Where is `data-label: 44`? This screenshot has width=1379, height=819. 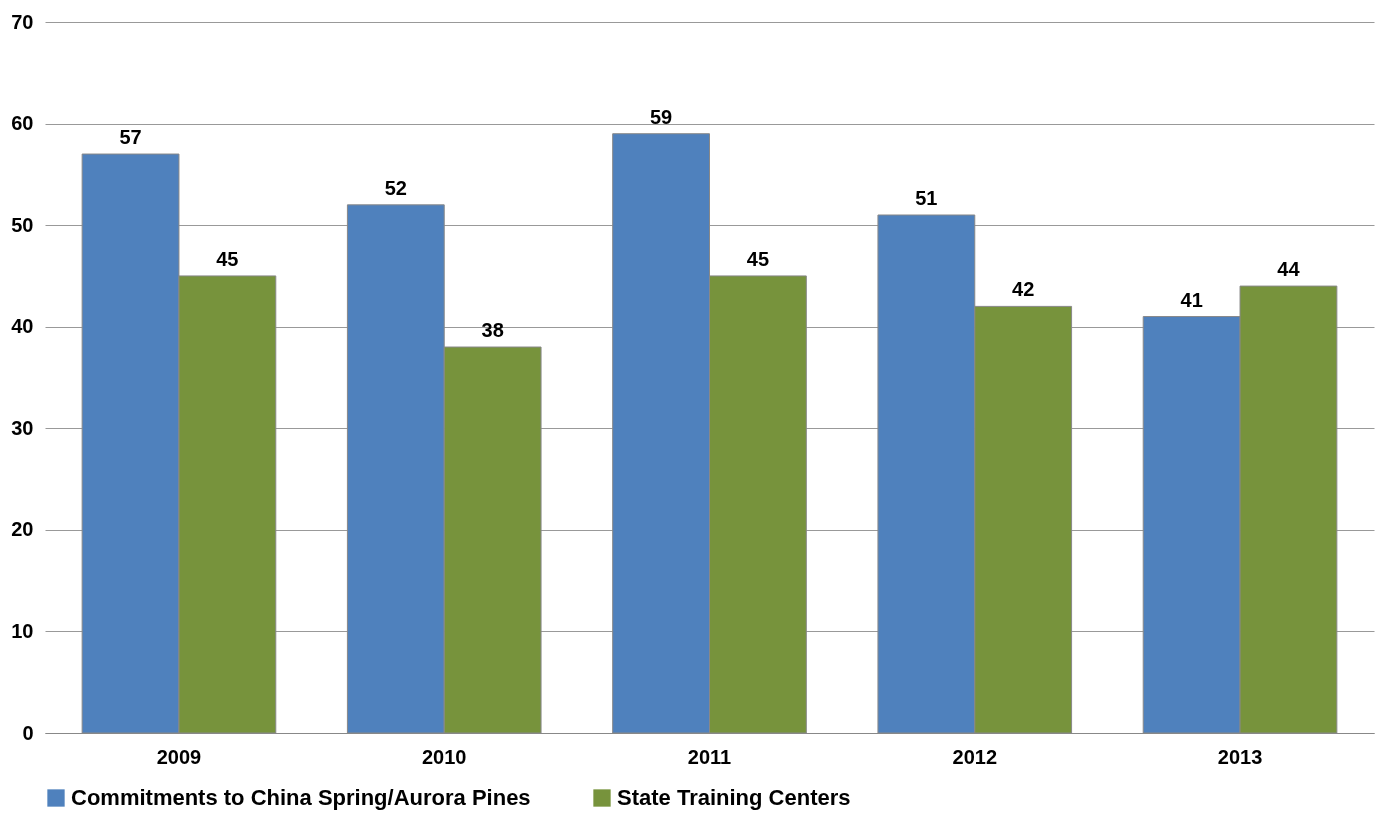 data-label: 44 is located at coordinates (1289, 269).